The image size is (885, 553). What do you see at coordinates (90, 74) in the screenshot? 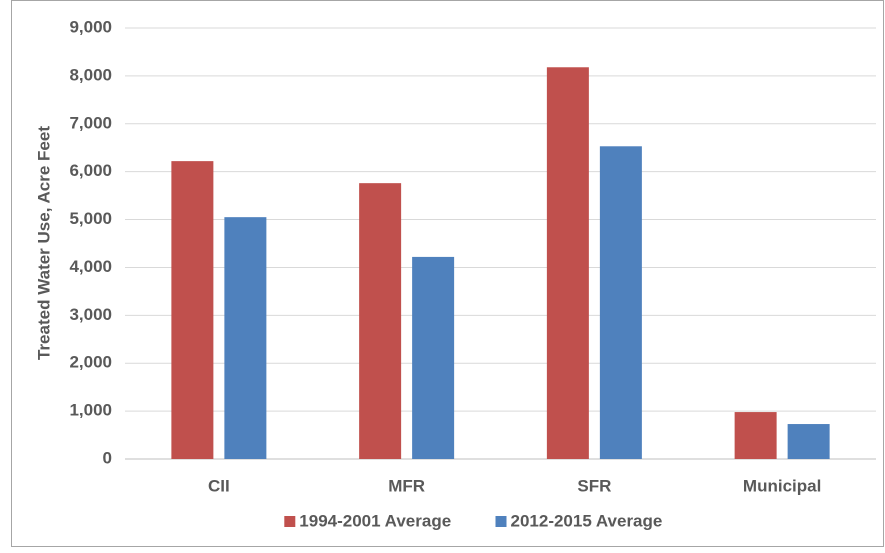
I see `y-tick-label: 8,000` at bounding box center [90, 74].